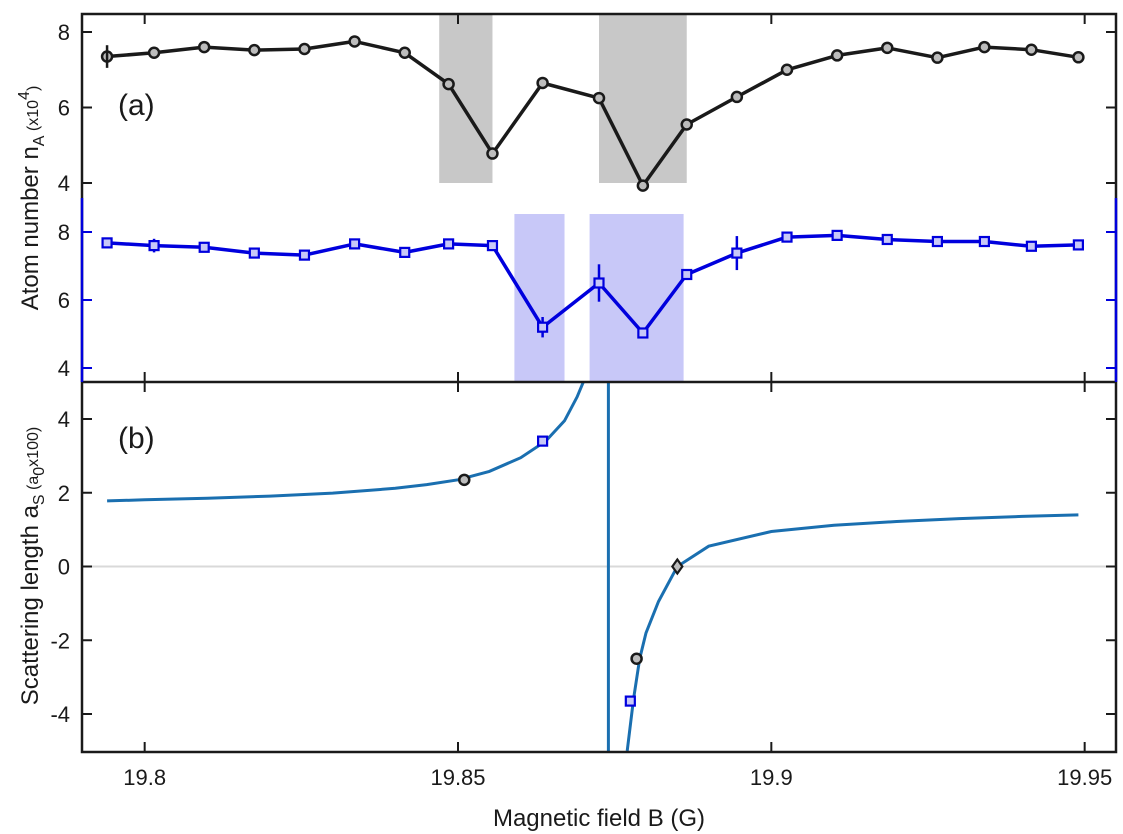 This screenshot has width=1123, height=834. I want to click on lower-ytick-label: 4, so click(64, 368).